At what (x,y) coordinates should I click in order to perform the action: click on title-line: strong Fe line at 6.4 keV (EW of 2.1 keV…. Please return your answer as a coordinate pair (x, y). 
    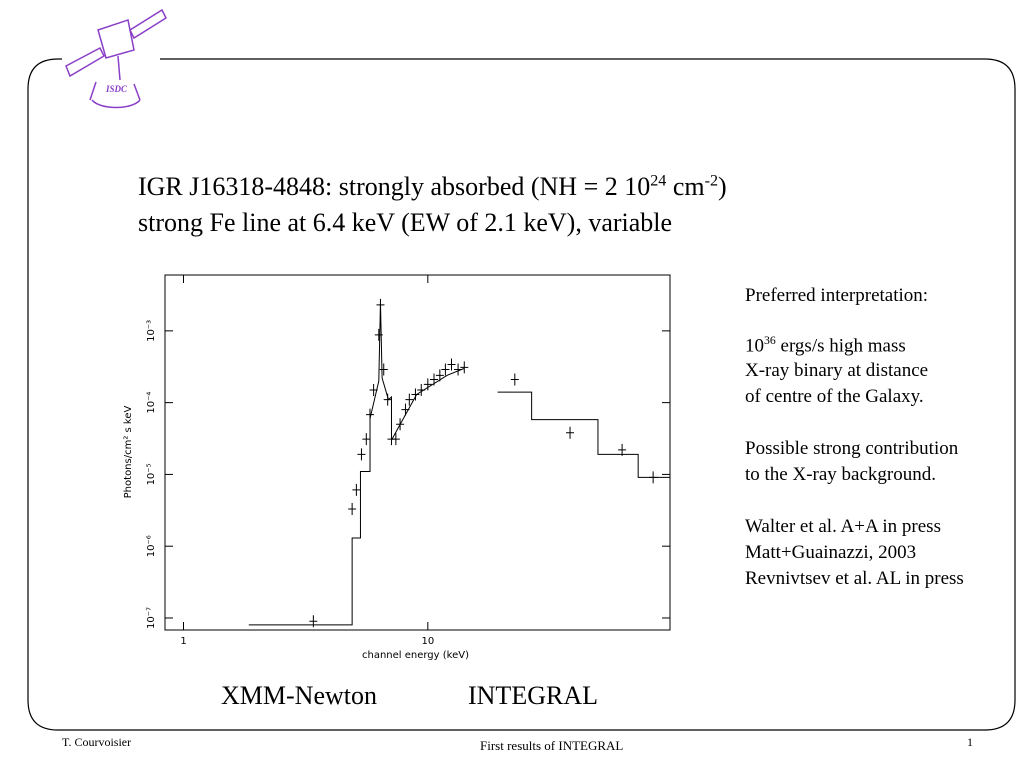
    Looking at the image, I should click on (405, 222).